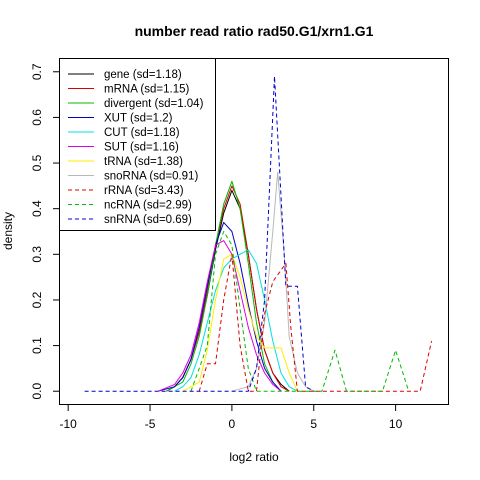  Describe the element at coordinates (154, 104) in the screenshot. I see `legend-label: divergent (sd=1.04)` at that location.